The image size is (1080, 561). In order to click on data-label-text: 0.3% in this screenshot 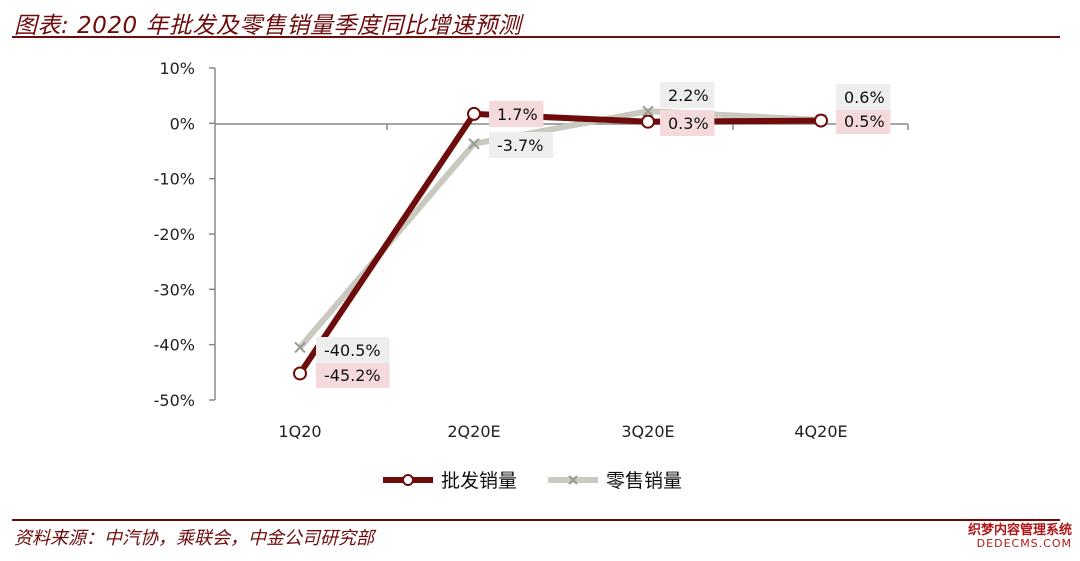, I will do `click(688, 123)`.